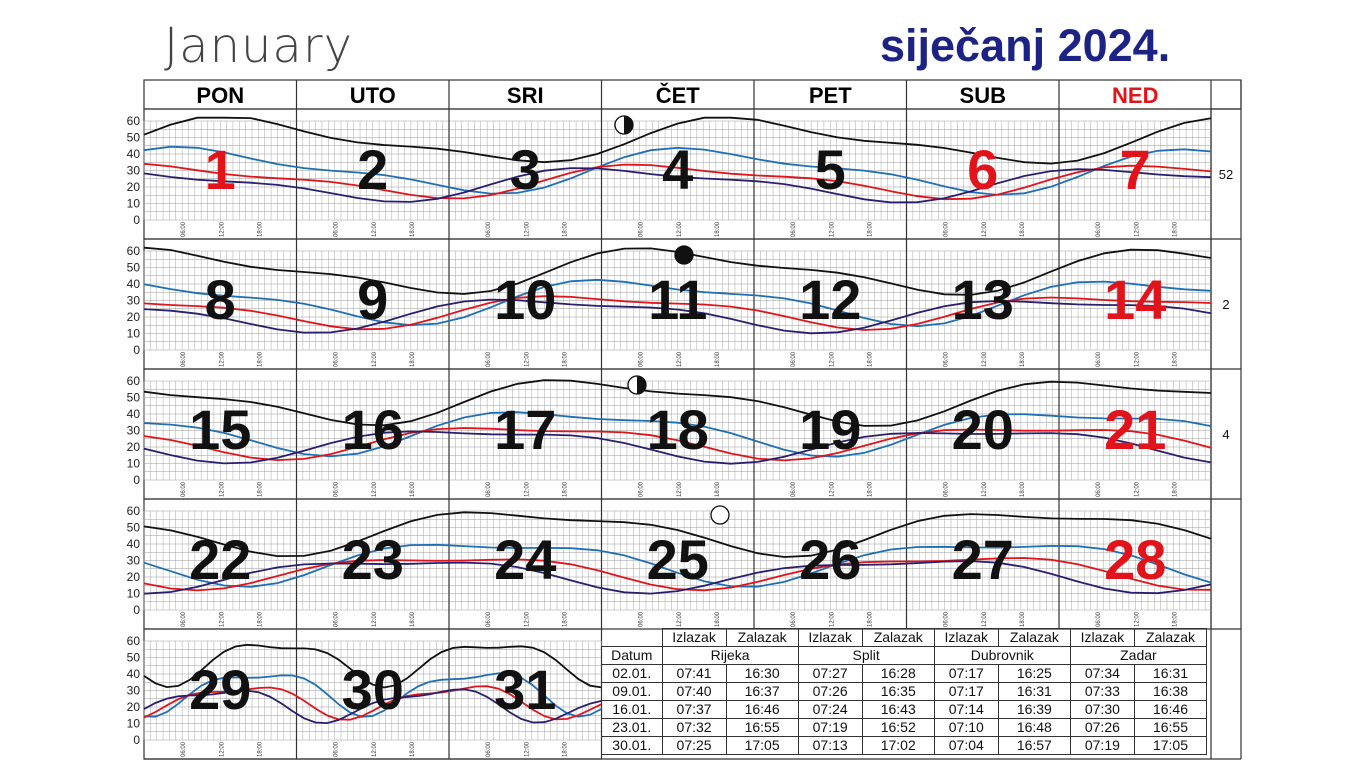 This screenshot has width=1366, height=768. I want to click on day-number: 28, so click(1135, 559).